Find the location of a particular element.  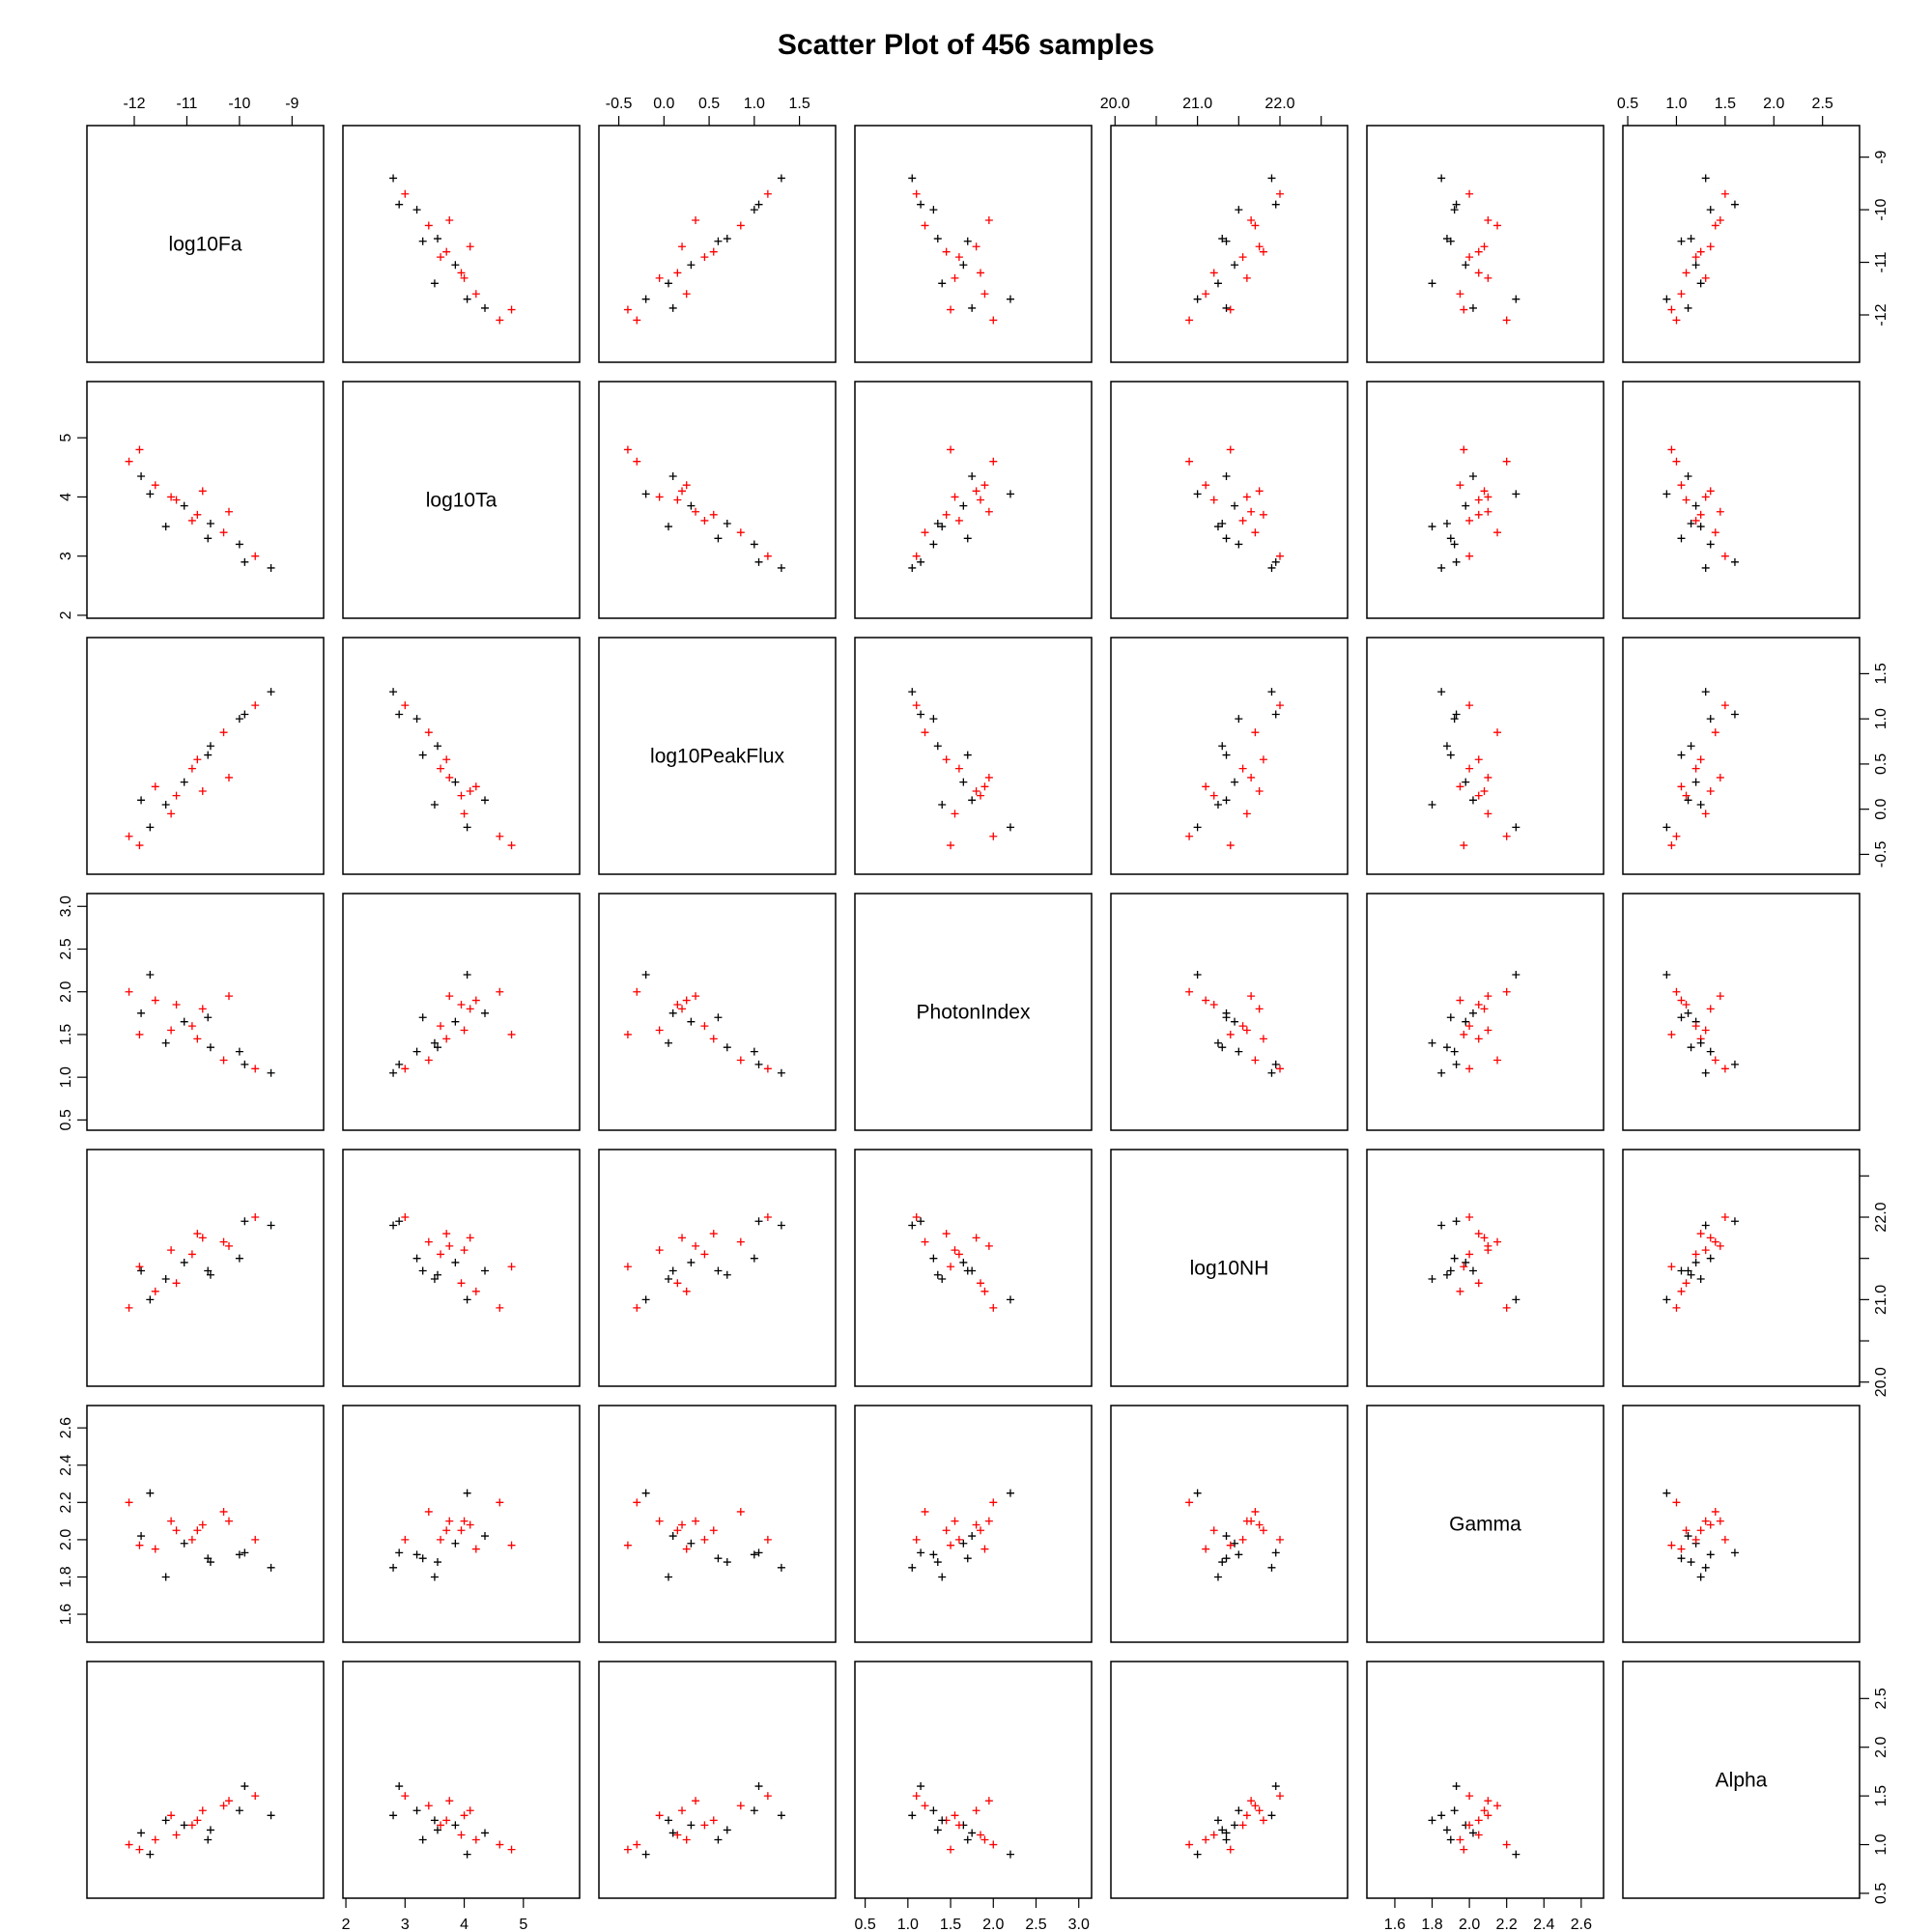

tick-label-top-alpha-4: 2.5 is located at coordinates (1822, 104).